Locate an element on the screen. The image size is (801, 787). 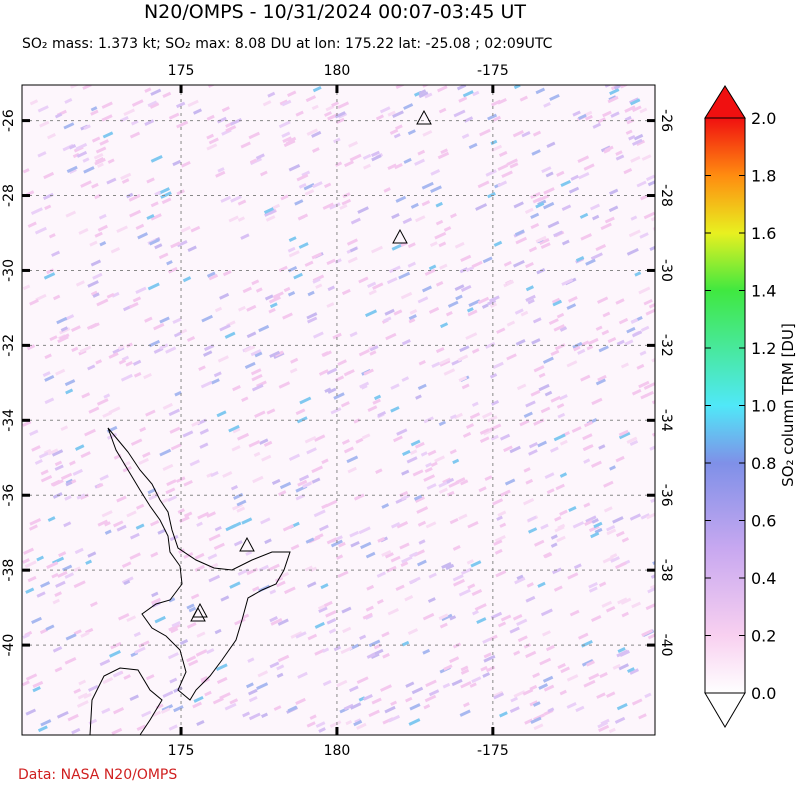
lat-label-left: -26 is located at coordinates (9, 120).